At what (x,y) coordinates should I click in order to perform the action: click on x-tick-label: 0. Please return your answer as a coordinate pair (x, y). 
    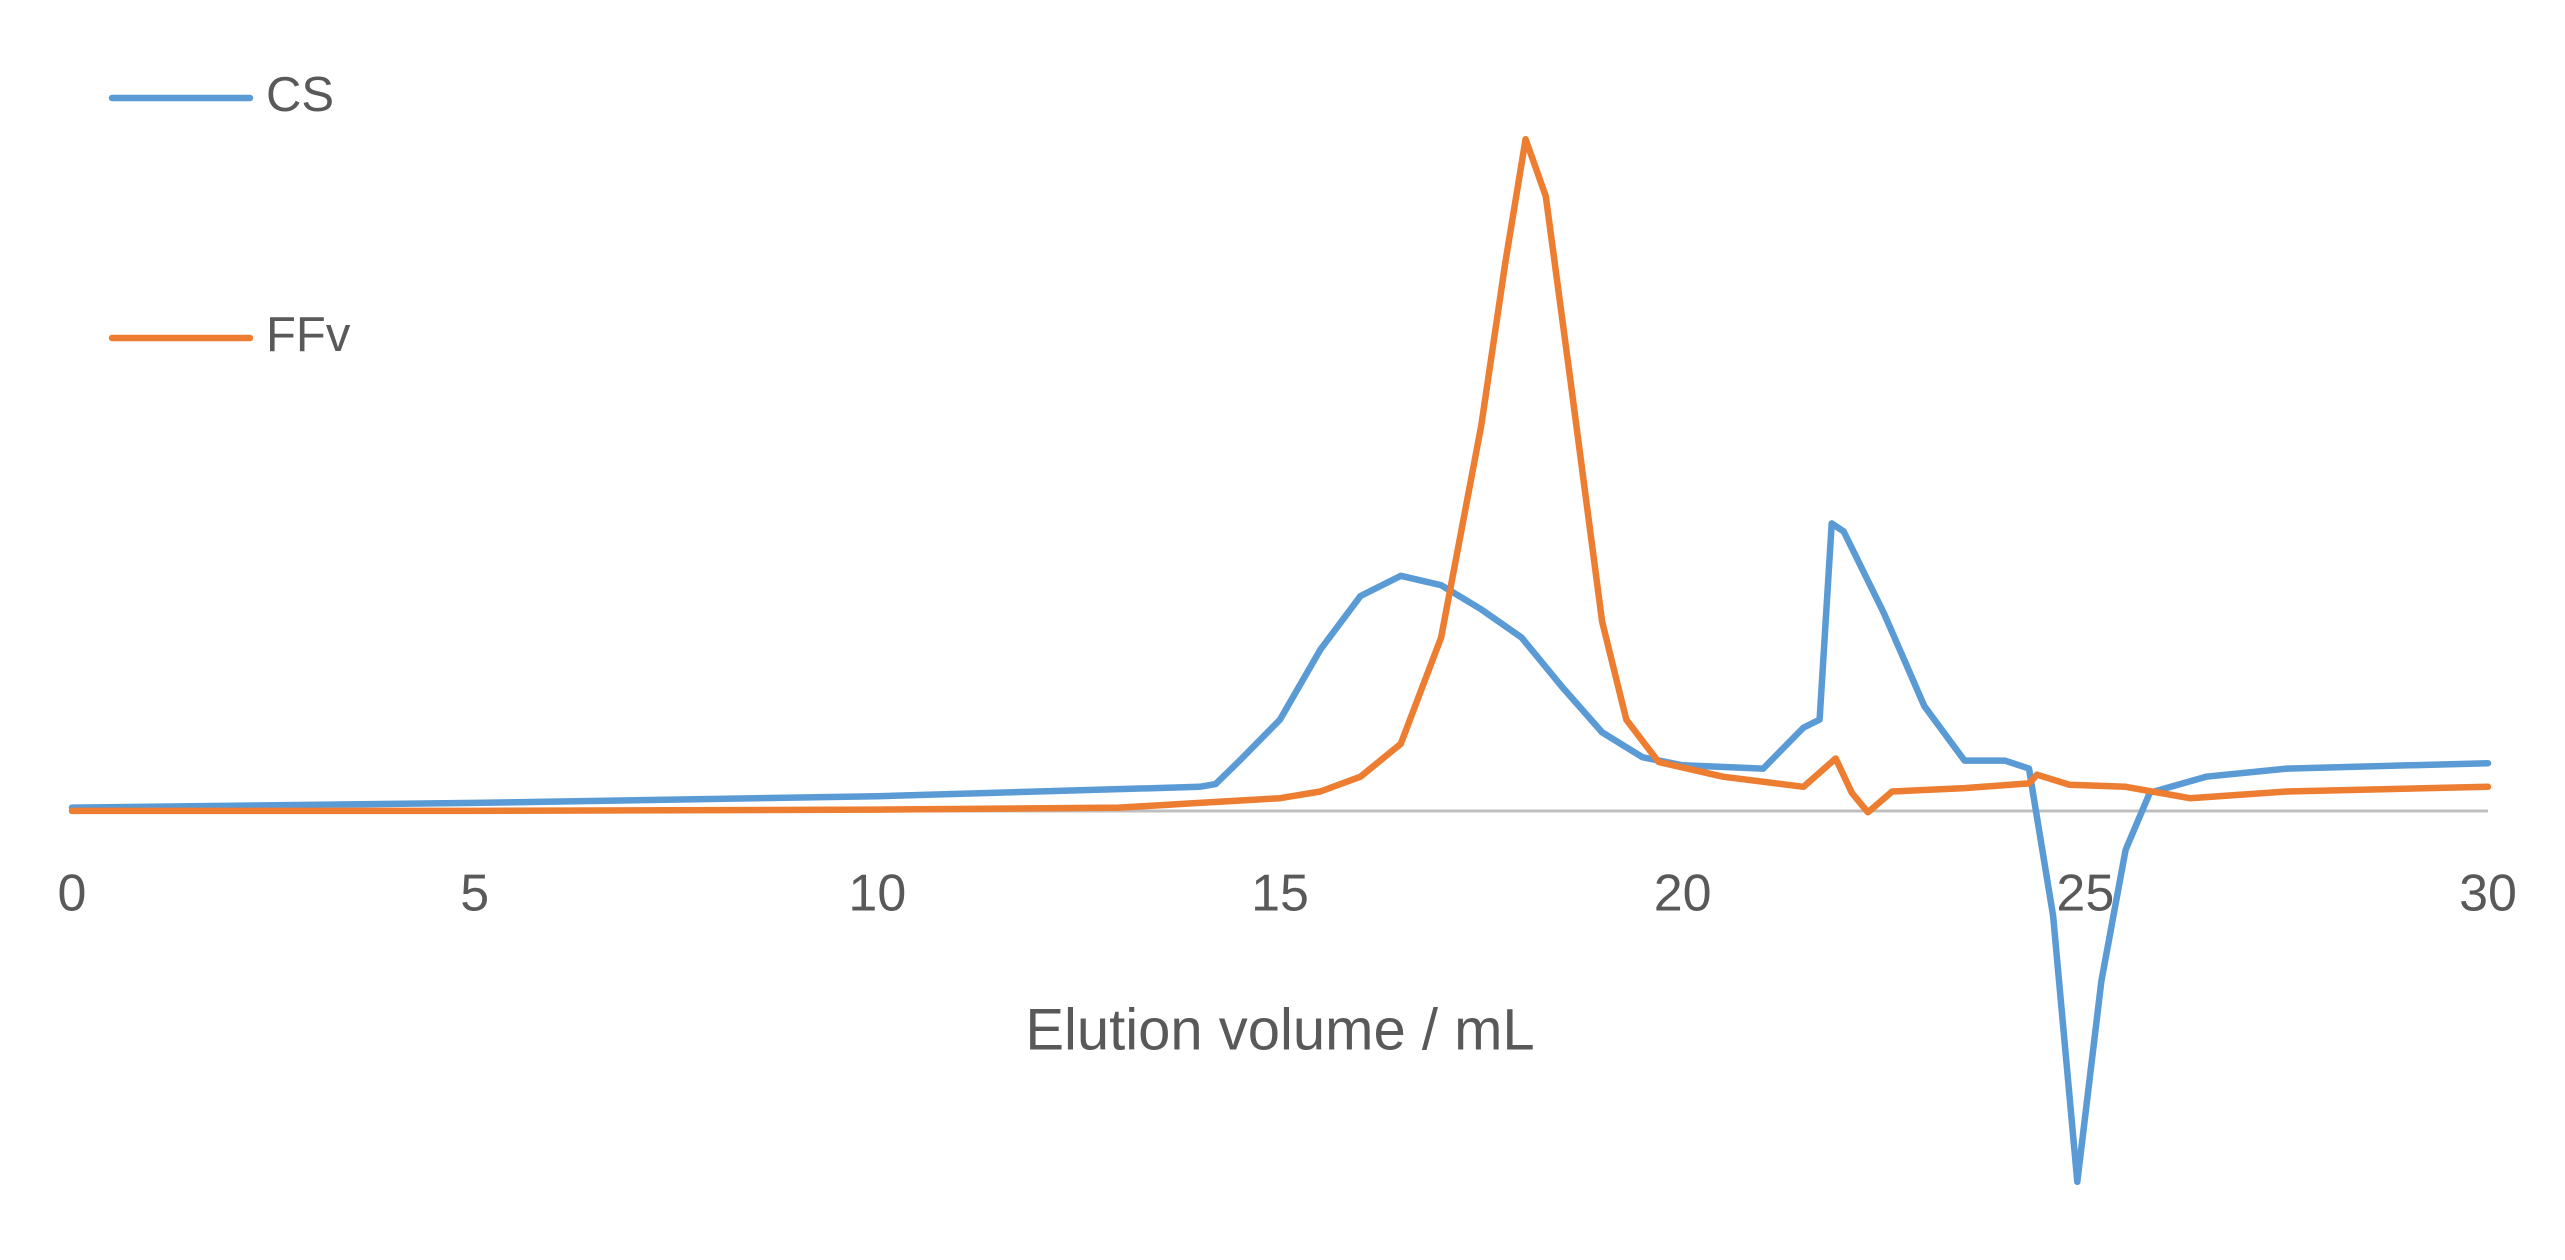
    Looking at the image, I should click on (72, 894).